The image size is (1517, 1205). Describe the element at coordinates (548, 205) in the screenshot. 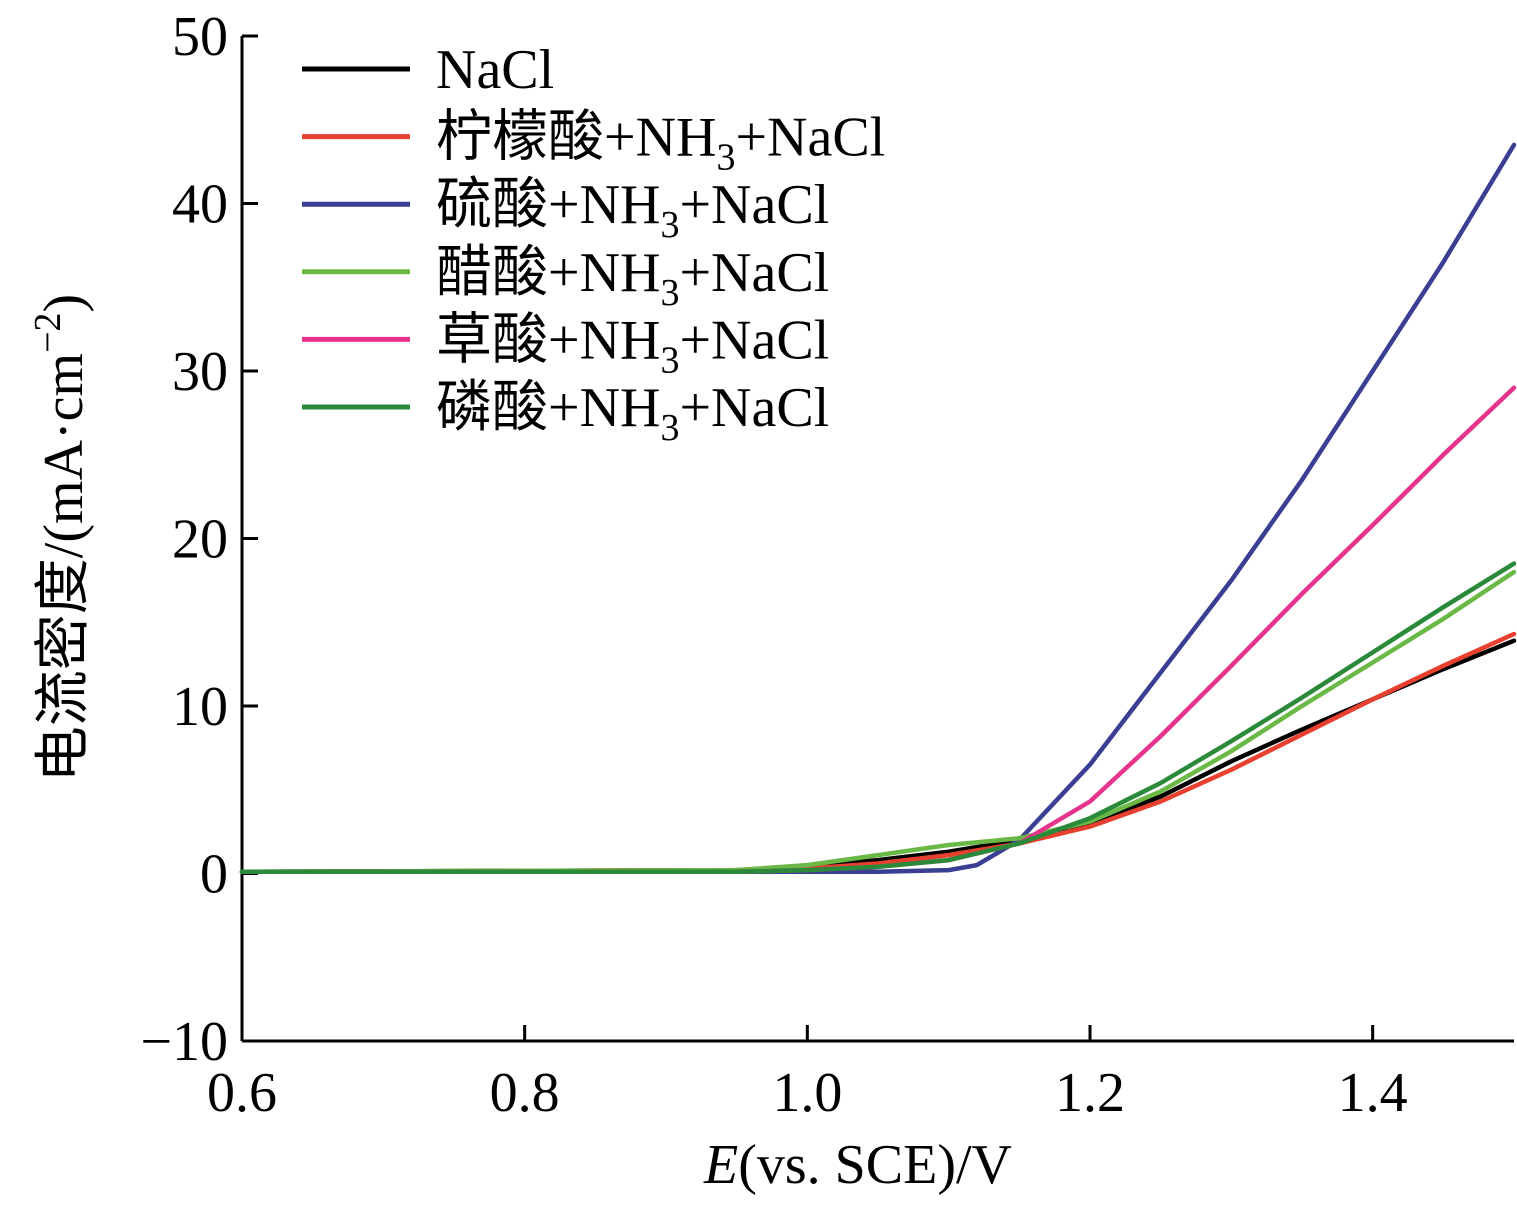

I see `legend-label-text: 硫酸+NH` at that location.